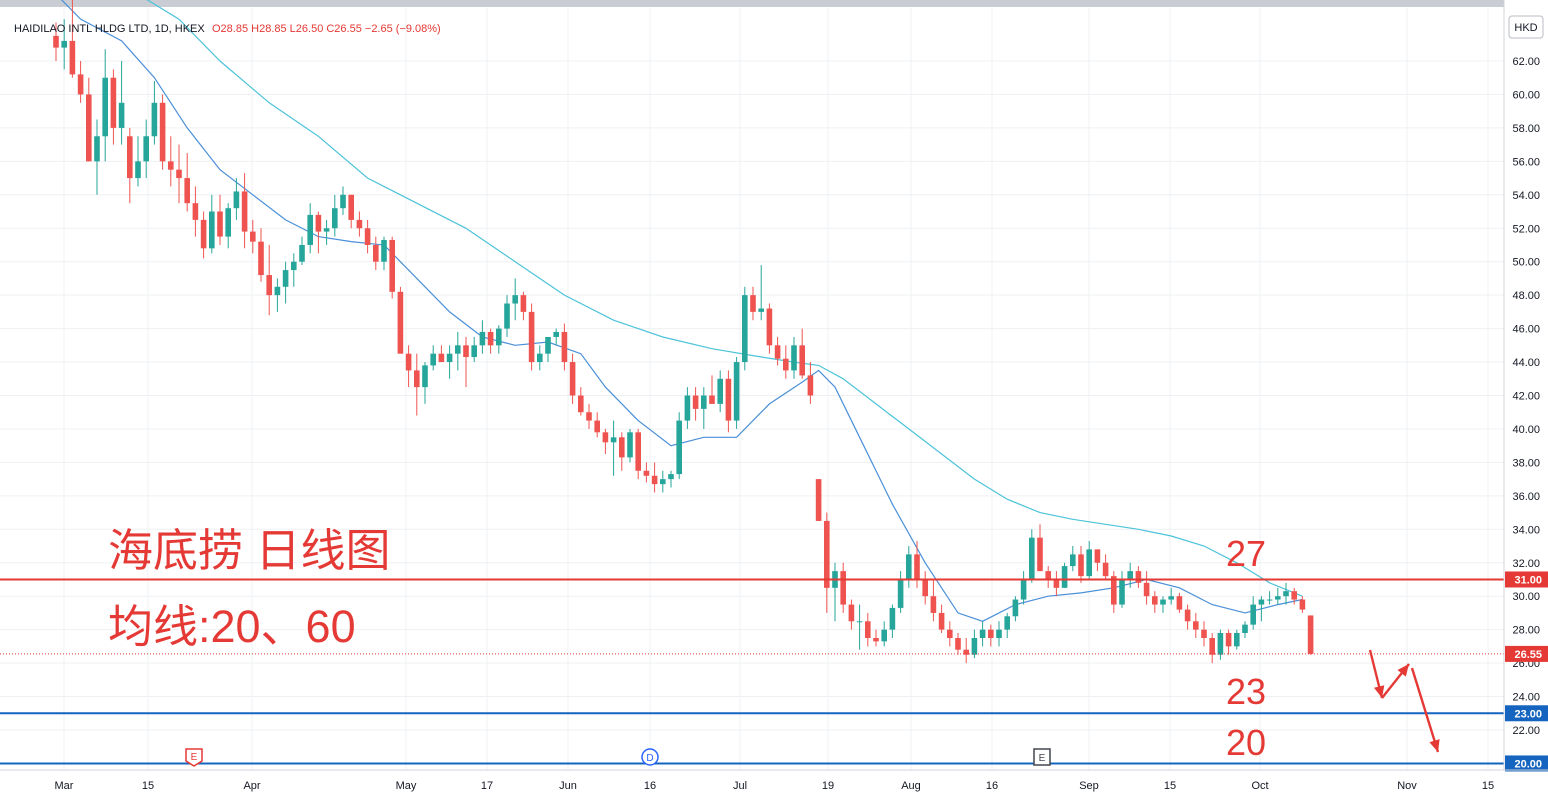  Describe the element at coordinates (1526, 162) in the screenshot. I see `price-tick-label: 56.00` at that location.